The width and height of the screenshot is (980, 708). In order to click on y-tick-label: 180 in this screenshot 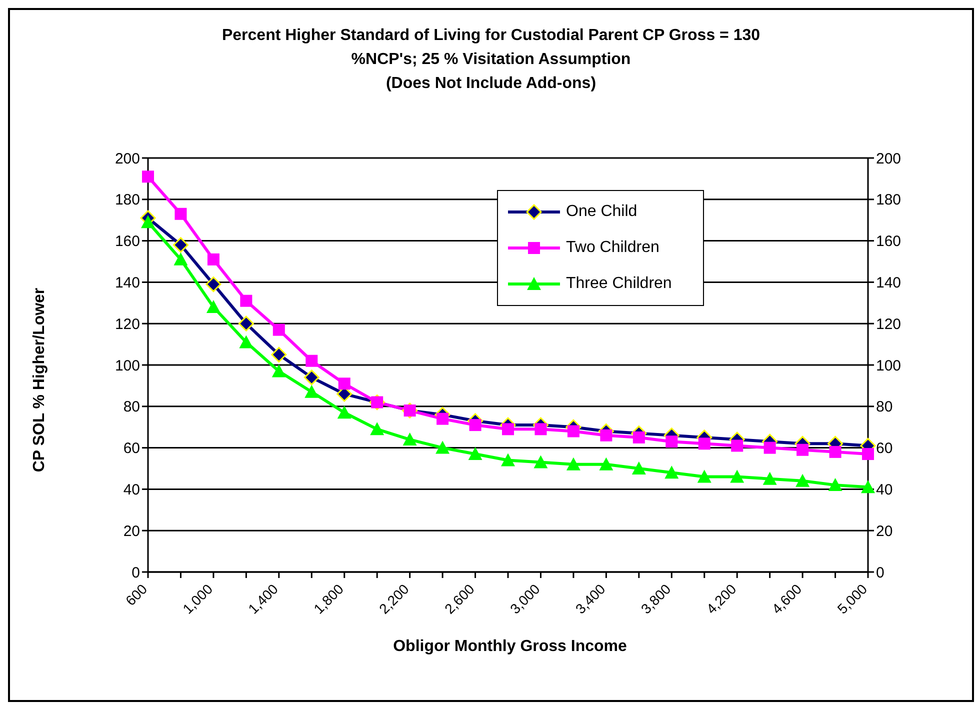, I will do `click(127, 200)`.